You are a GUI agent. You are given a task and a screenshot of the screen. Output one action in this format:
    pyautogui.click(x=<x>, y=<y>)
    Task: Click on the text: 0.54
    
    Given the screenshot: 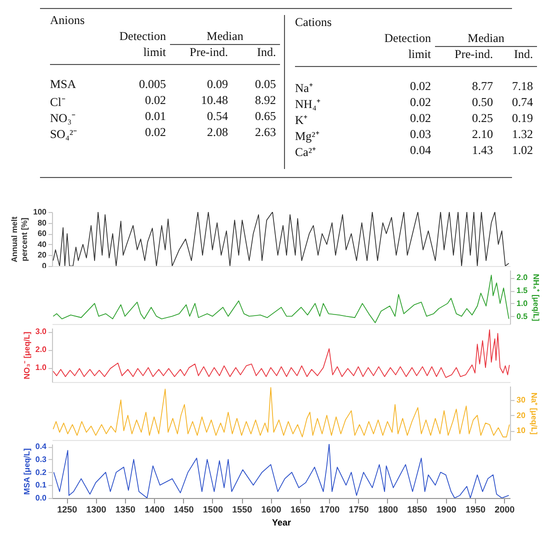 What is the action you would take?
    pyautogui.click(x=217, y=117)
    